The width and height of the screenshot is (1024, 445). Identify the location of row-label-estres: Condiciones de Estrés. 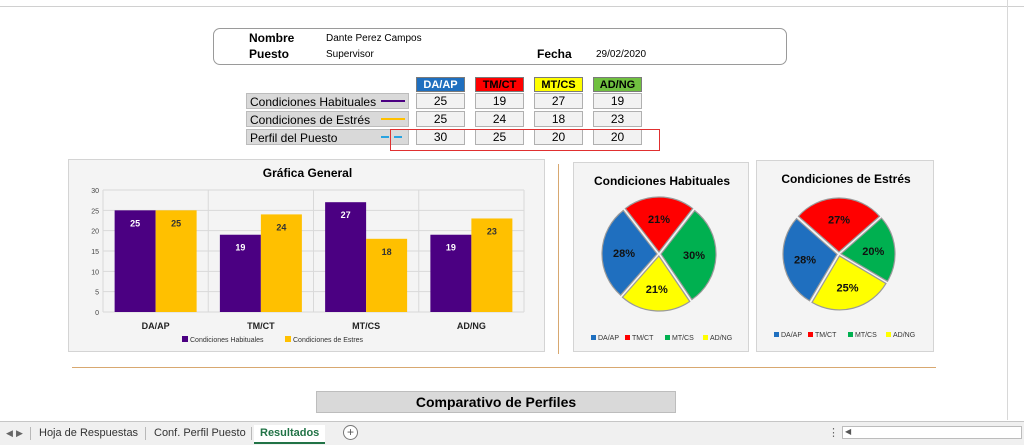
(327, 119).